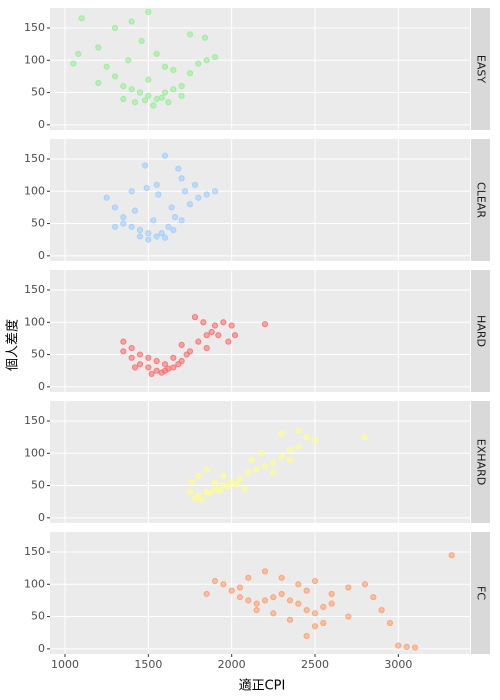  What do you see at coordinates (481, 462) in the screenshot?
I see `strip-label: EXHARD` at bounding box center [481, 462].